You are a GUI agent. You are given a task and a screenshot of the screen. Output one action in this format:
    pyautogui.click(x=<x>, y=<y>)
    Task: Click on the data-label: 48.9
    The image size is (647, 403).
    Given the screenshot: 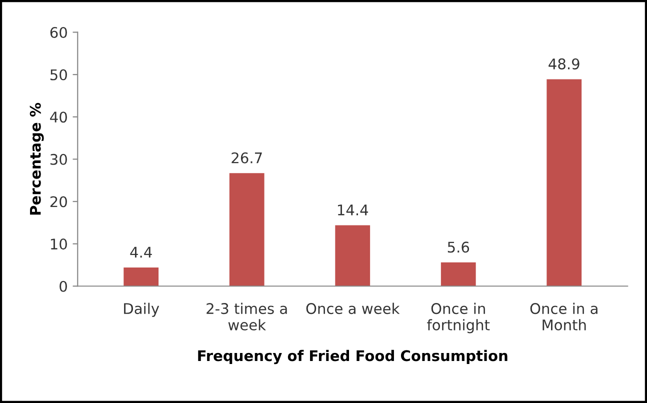 What is the action you would take?
    pyautogui.click(x=564, y=64)
    